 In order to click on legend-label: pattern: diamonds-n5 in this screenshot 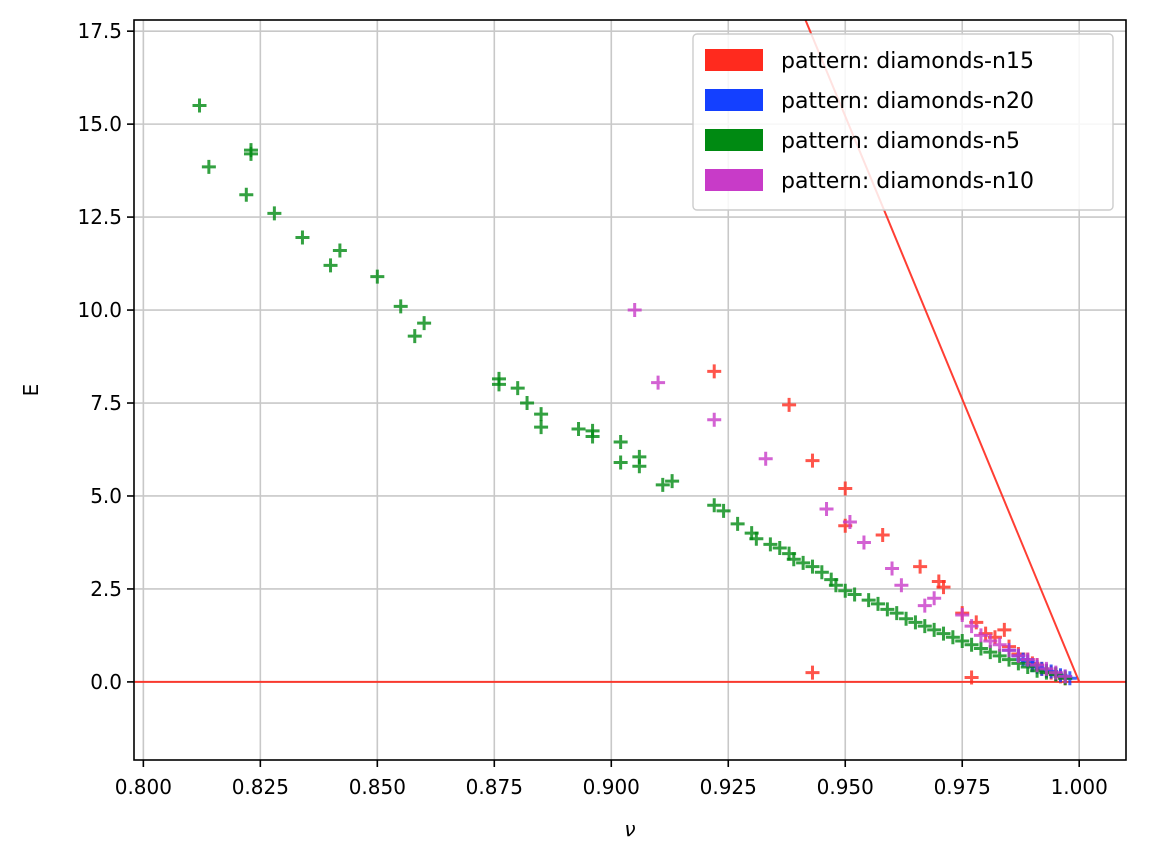, I will do `click(900, 141)`.